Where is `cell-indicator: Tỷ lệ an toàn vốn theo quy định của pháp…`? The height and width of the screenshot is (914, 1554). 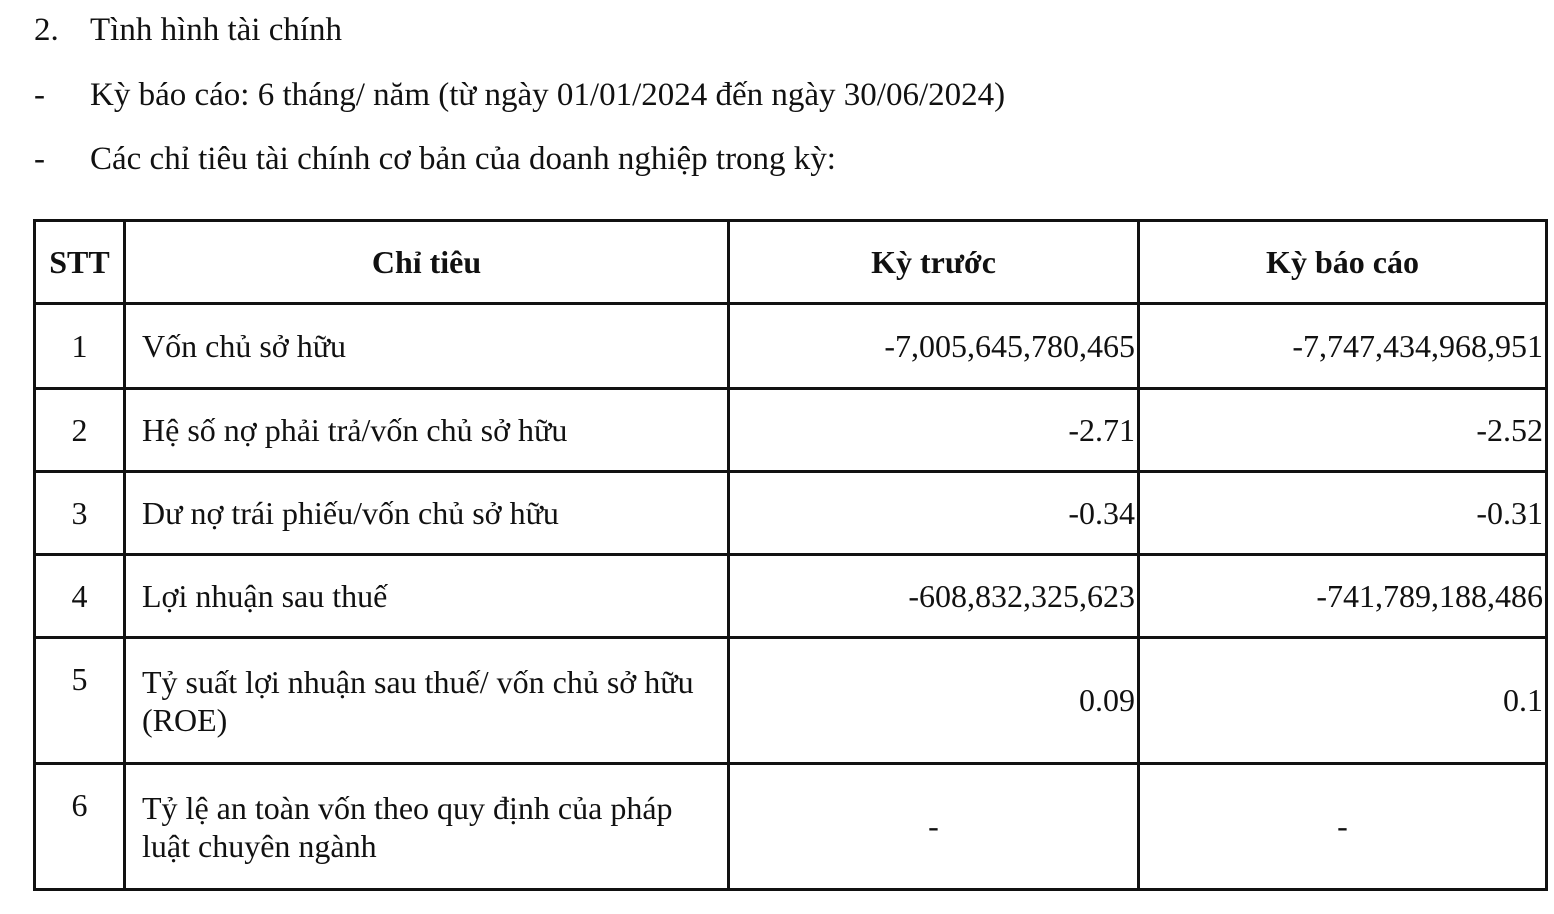
cell-indicator: Tỷ lệ an toàn vốn theo quy định của pháp… is located at coordinates (426, 826).